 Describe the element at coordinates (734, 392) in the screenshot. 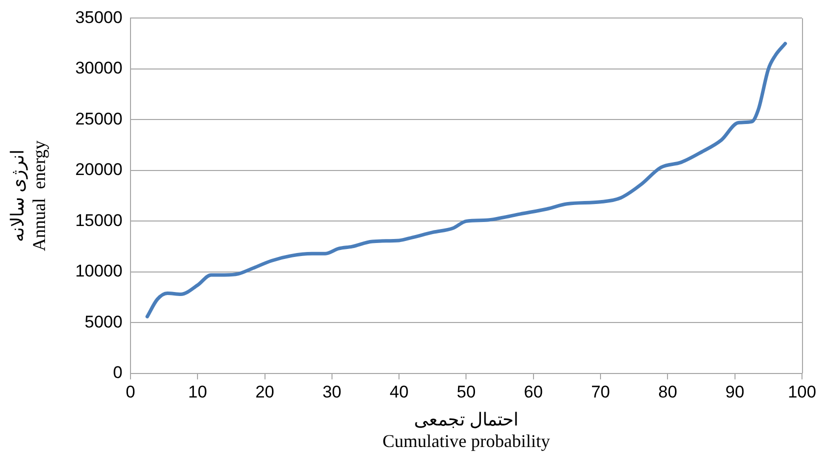

I see `x-tick-label: 90` at that location.